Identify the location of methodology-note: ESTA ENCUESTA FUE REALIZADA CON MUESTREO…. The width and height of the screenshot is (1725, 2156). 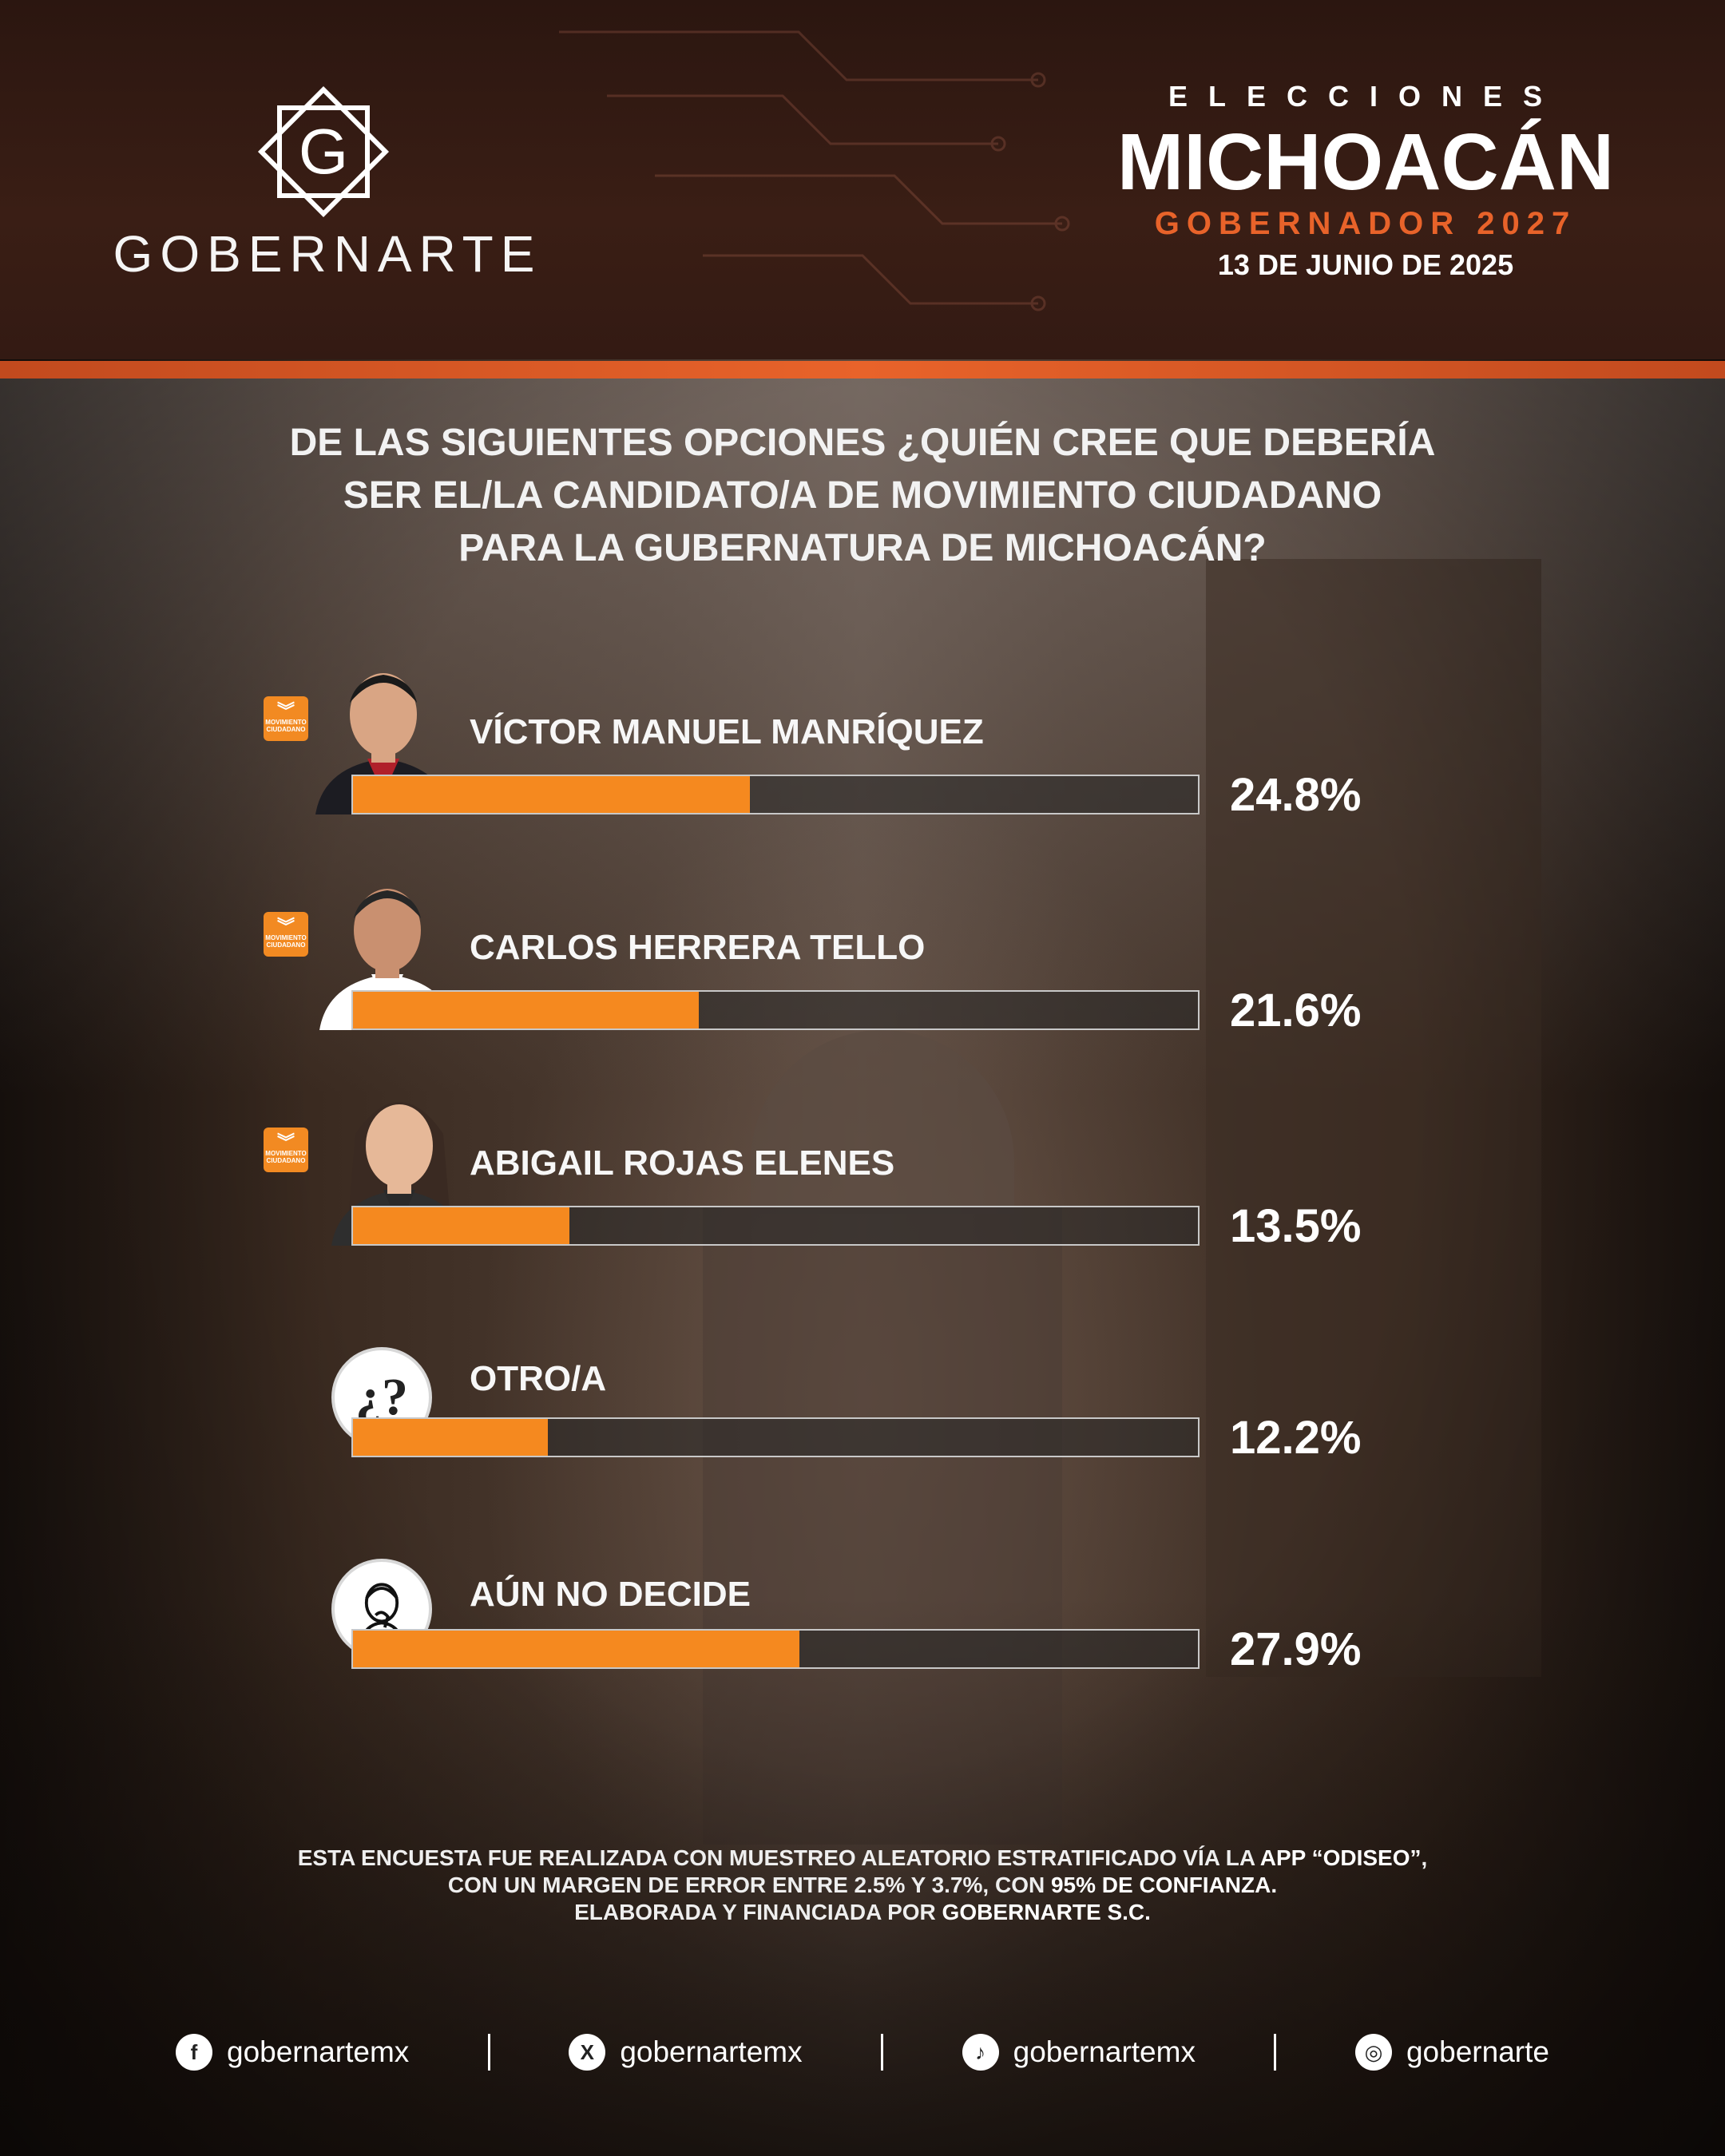
(862, 1885).